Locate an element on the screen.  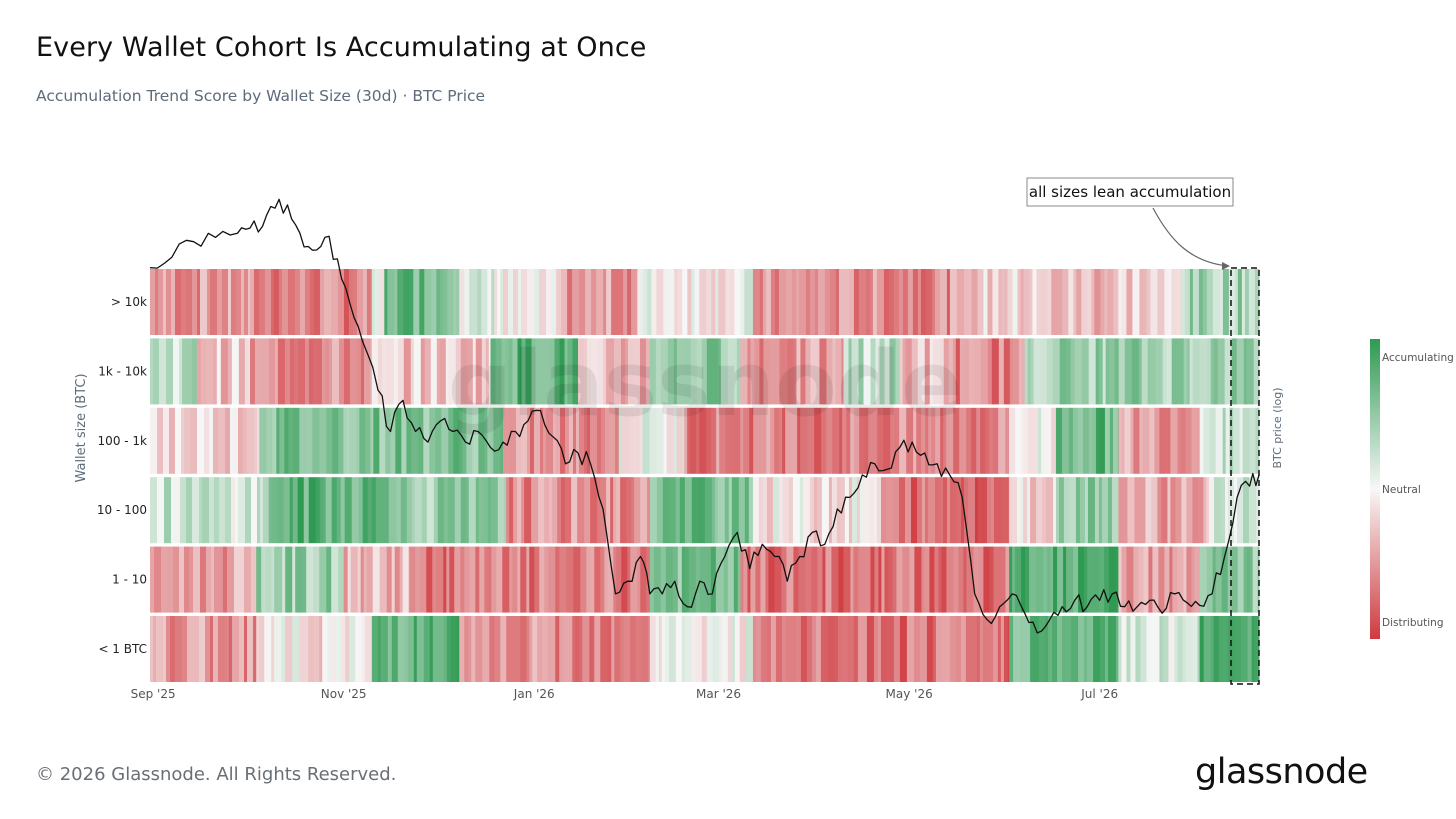
y-axis-label: Wallet size (BTC) is located at coordinates (81, 427).